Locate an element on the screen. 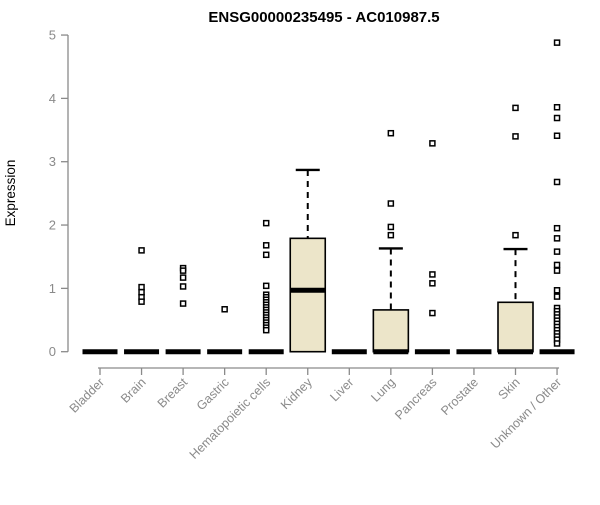  box-kidney is located at coordinates (308, 295).